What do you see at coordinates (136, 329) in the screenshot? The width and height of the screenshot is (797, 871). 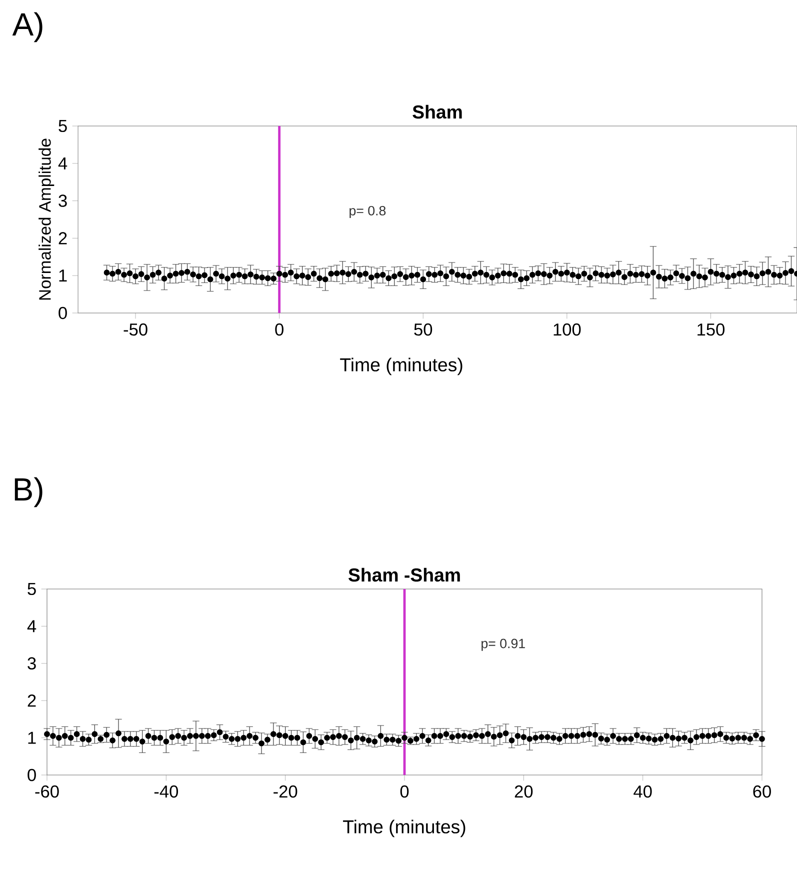 I see `x-tick-label: -50` at bounding box center [136, 329].